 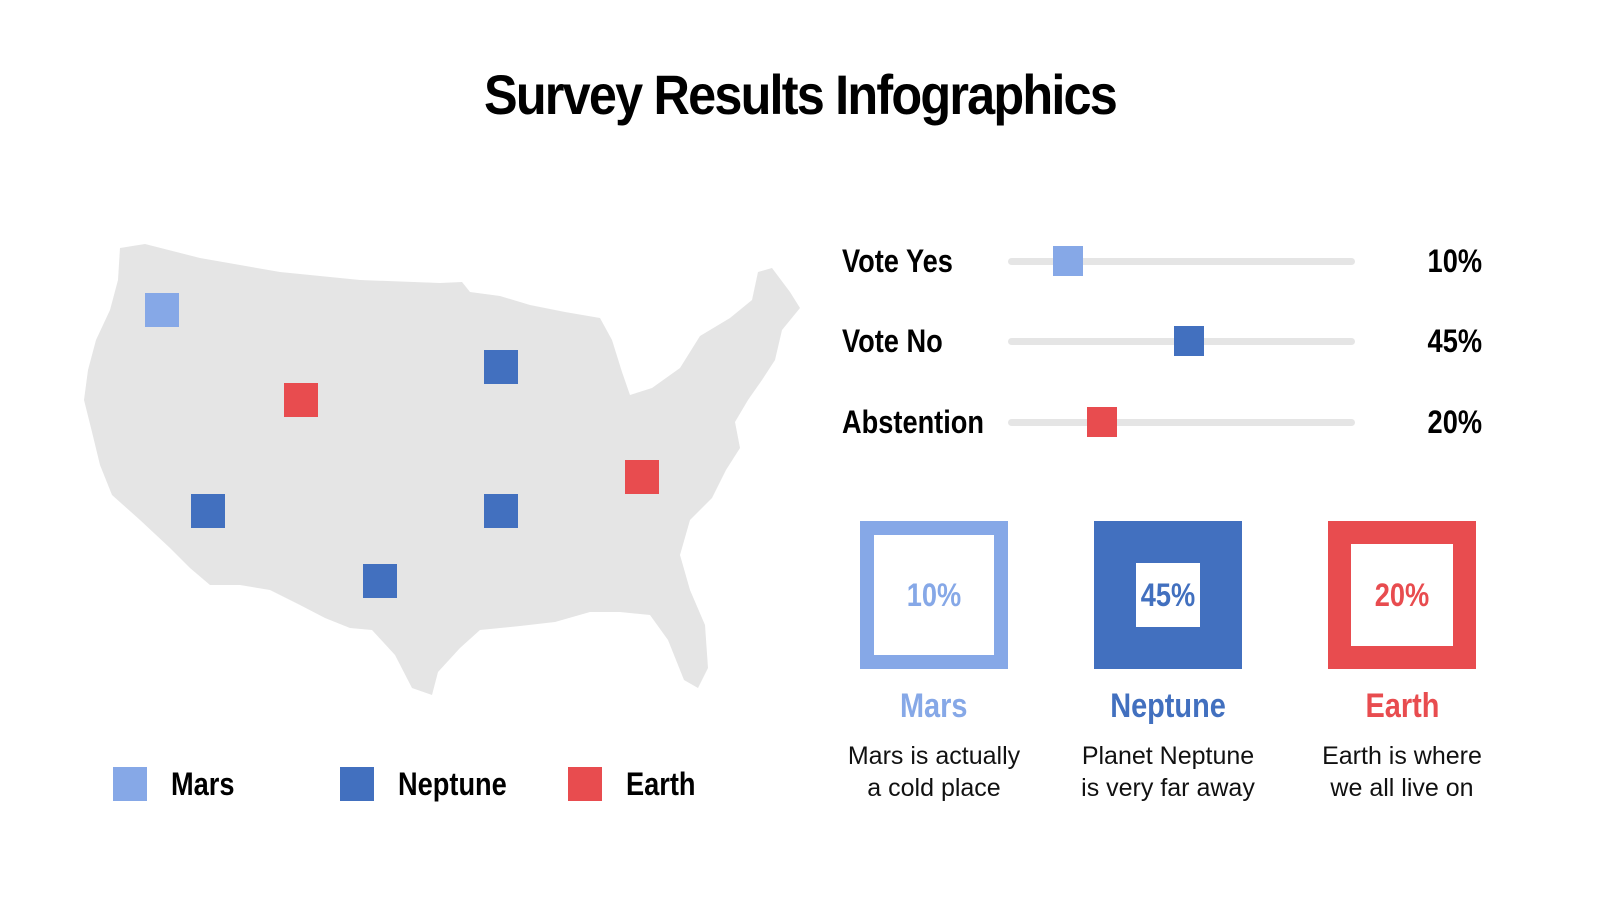 I want to click on legend-label: Mars, so click(x=203, y=783).